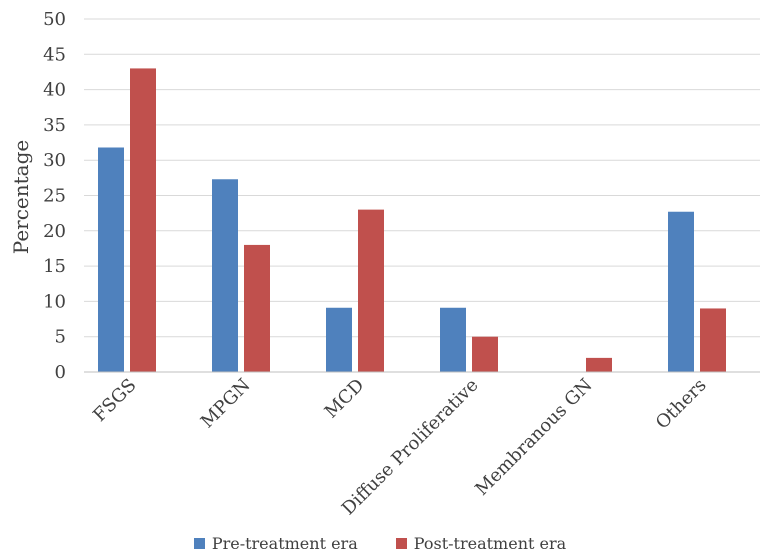 Image resolution: width=760 pixels, height=555 pixels. I want to click on legend-label-post: Post-treatment era, so click(490, 543).